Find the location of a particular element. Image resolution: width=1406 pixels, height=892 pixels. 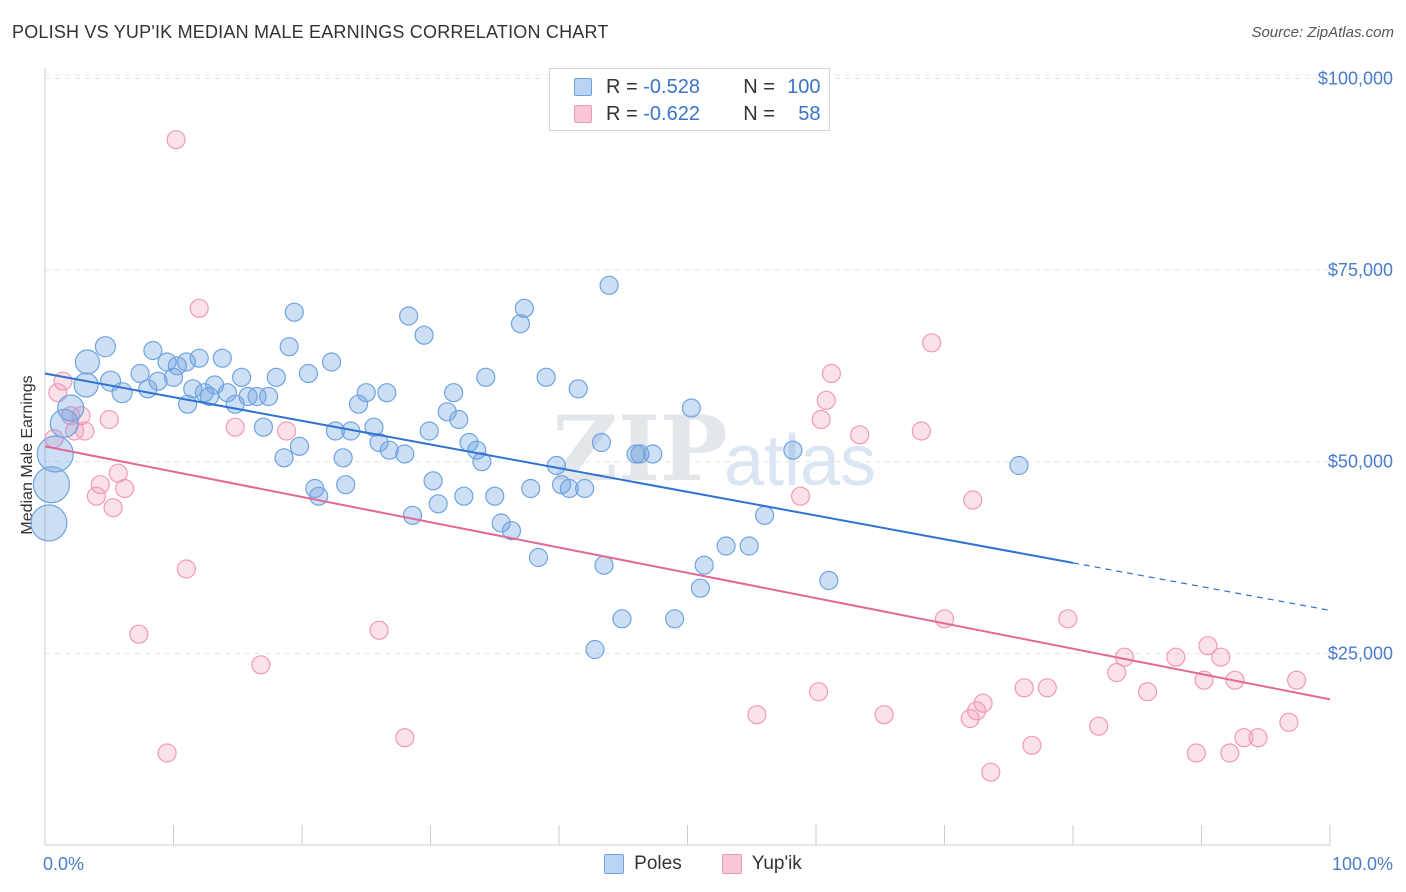

y-tick-label: $50,000 is located at coordinates (1360, 462).